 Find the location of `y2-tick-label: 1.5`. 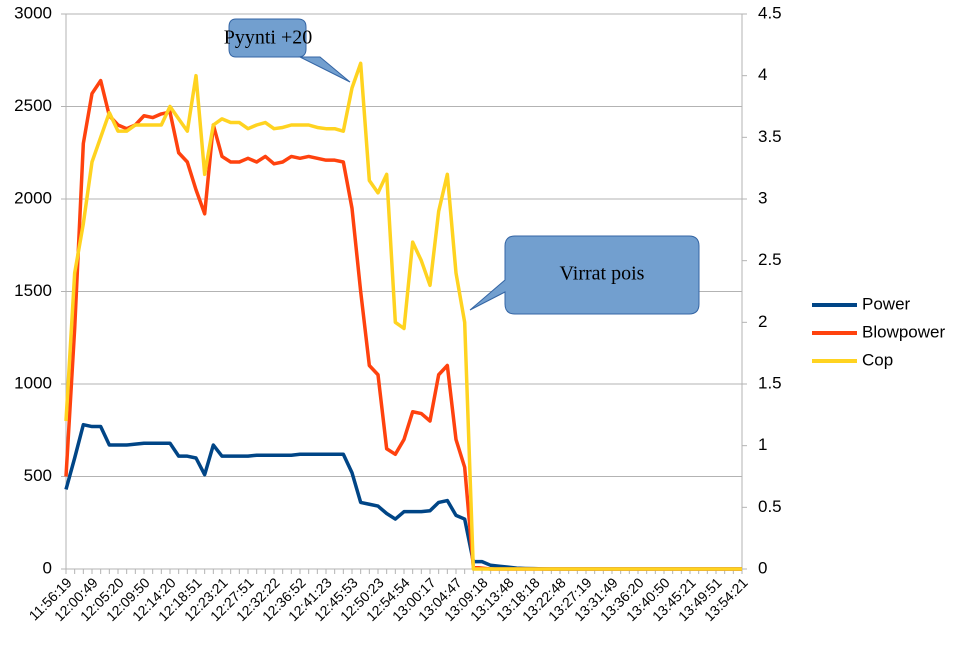

y2-tick-label: 1.5 is located at coordinates (770, 382).